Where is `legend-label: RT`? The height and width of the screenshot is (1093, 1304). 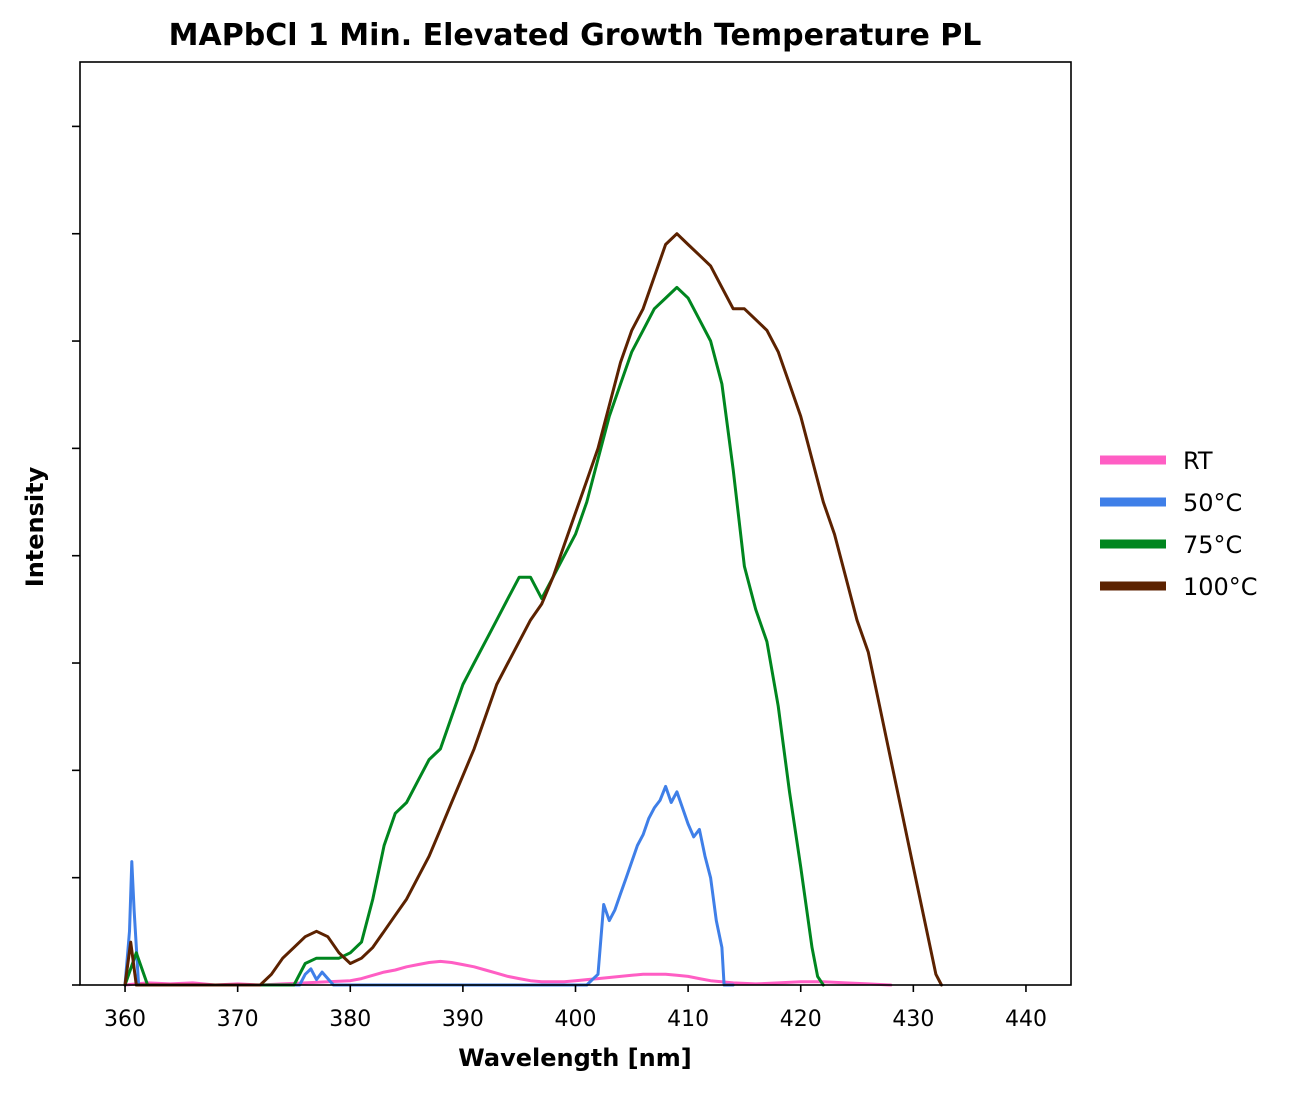
legend-label: RT is located at coordinates (1198, 461).